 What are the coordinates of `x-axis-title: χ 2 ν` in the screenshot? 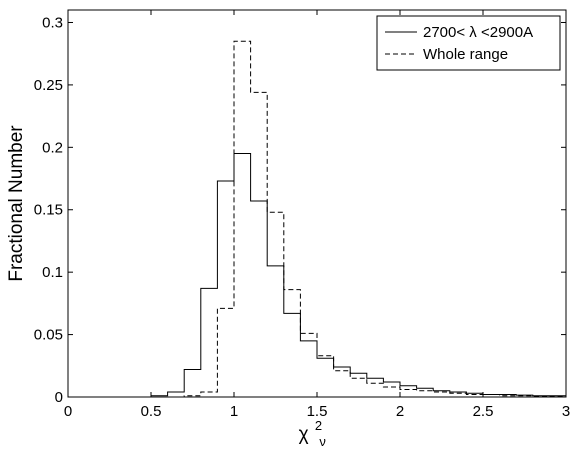 It's located at (313, 431).